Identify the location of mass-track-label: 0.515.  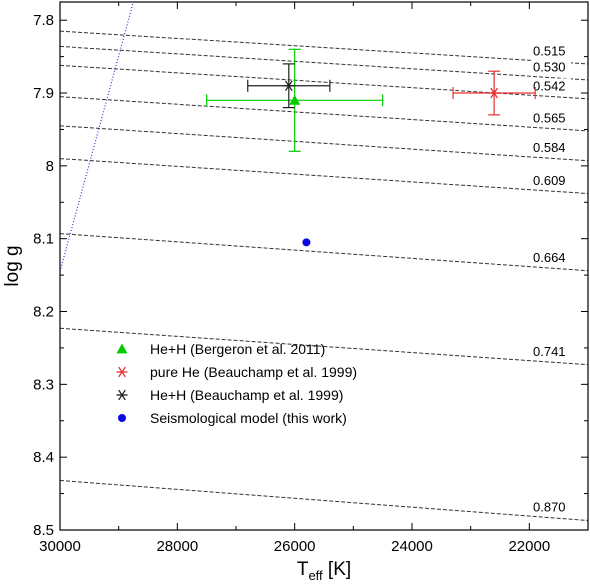
(549, 50).